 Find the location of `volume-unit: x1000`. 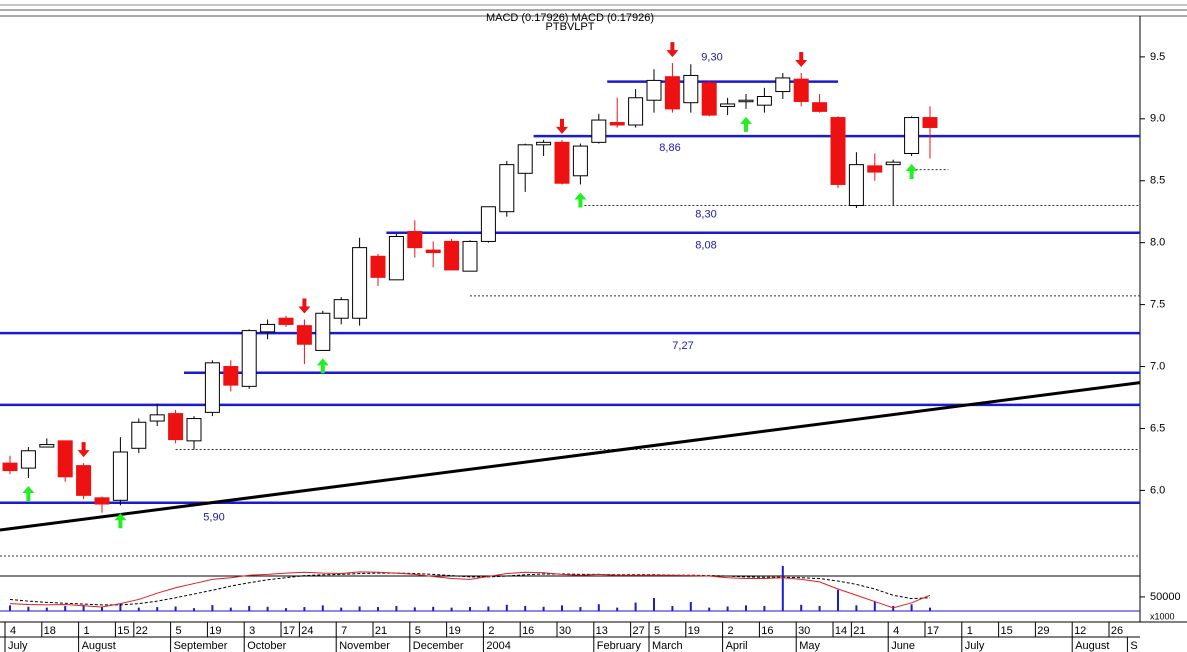

volume-unit: x1000 is located at coordinates (1162, 616).